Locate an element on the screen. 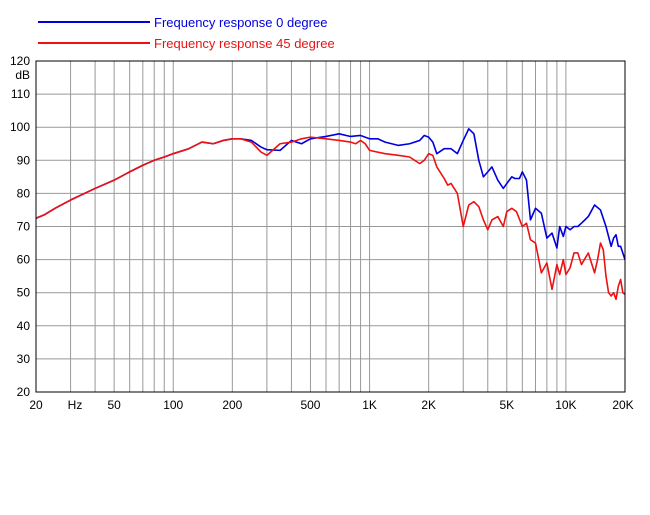 The height and width of the screenshot is (515, 650). x-tick-label: 20K is located at coordinates (622, 405).